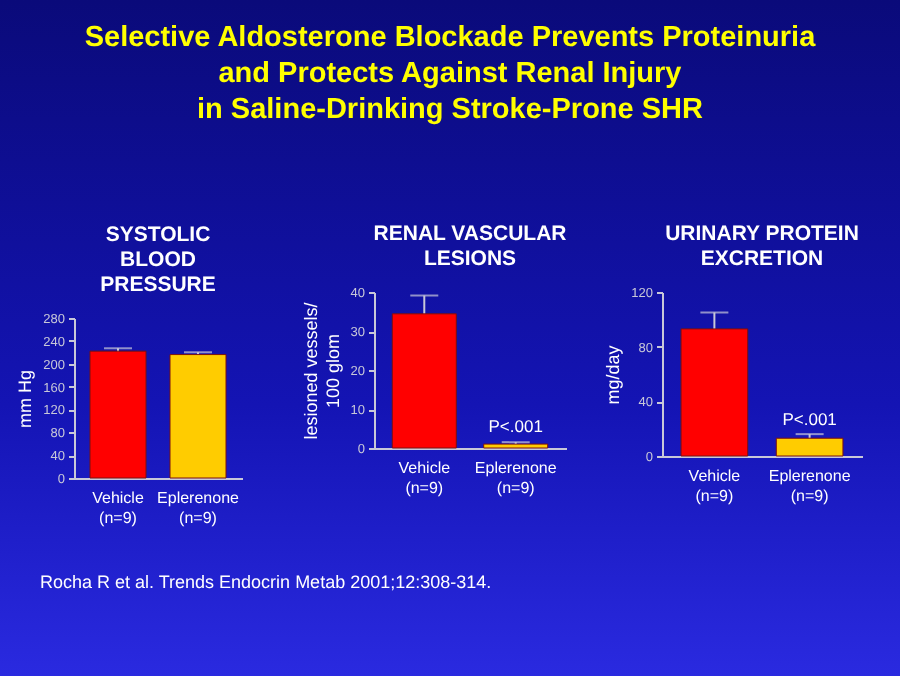 Image resolution: width=900 pixels, height=676 pixels. I want to click on y-axis-title: lesioned vessels/ 100 glom, so click(321, 370).